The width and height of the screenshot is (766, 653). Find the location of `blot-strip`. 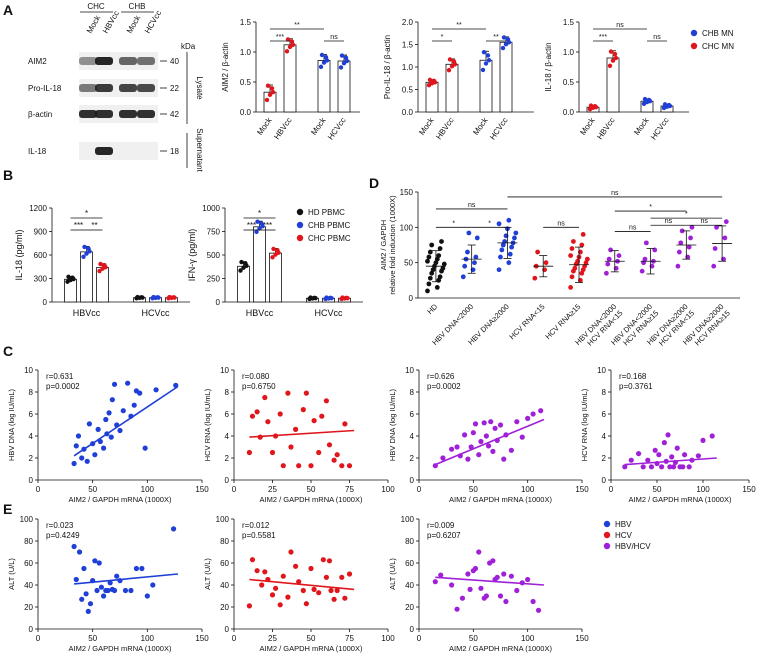

blot-strip is located at coordinates (118, 151).